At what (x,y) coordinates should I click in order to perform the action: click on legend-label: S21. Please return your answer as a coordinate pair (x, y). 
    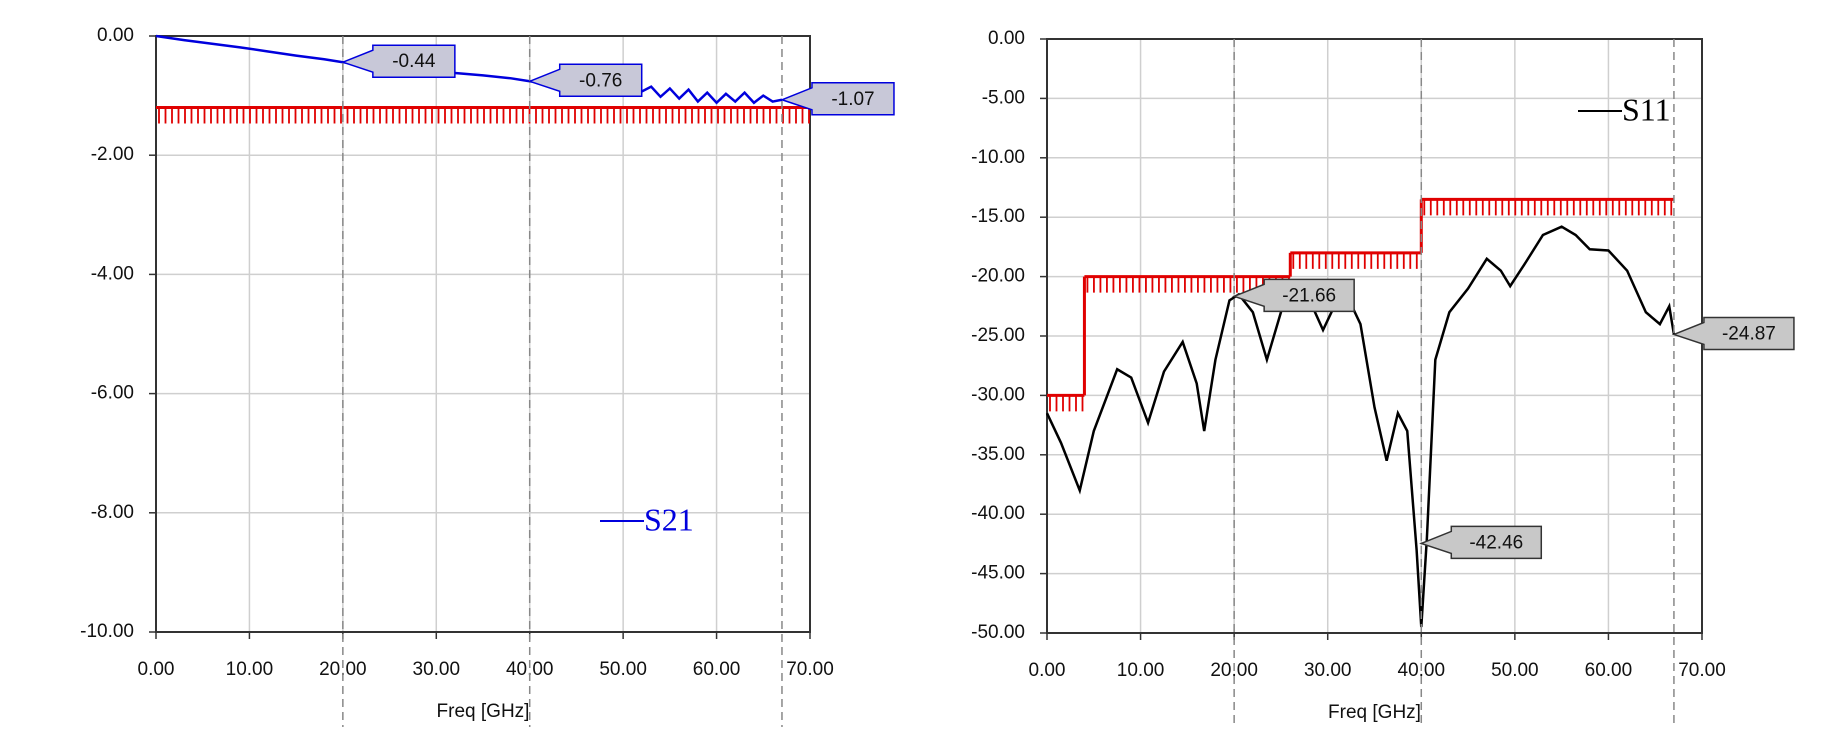
    Looking at the image, I should click on (669, 519).